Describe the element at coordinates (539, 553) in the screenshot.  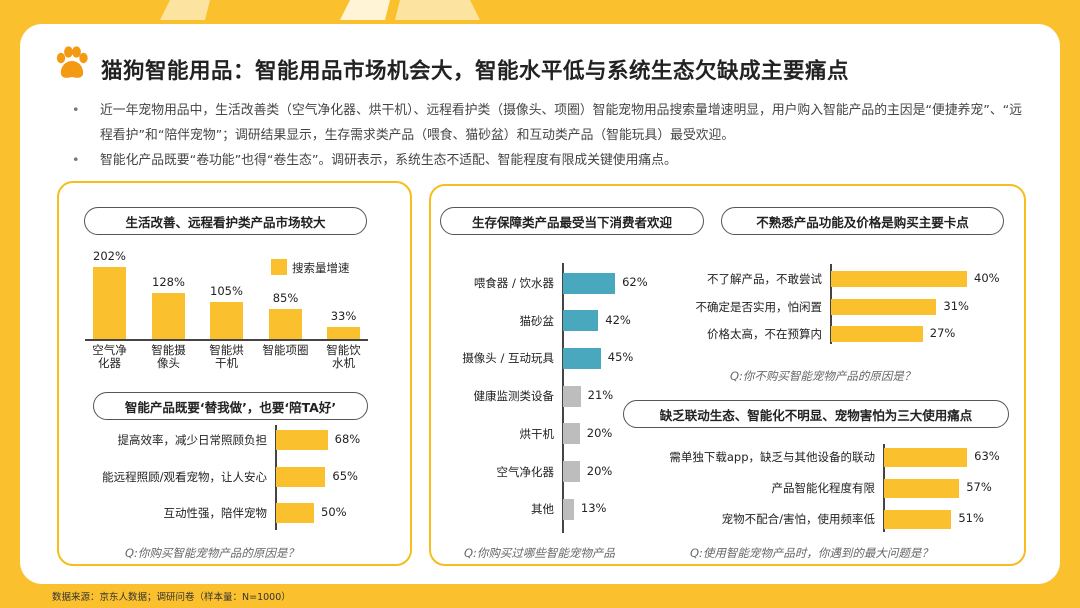
I see `question-products-bought: Q:你购买过哪些智能宠物产品` at that location.